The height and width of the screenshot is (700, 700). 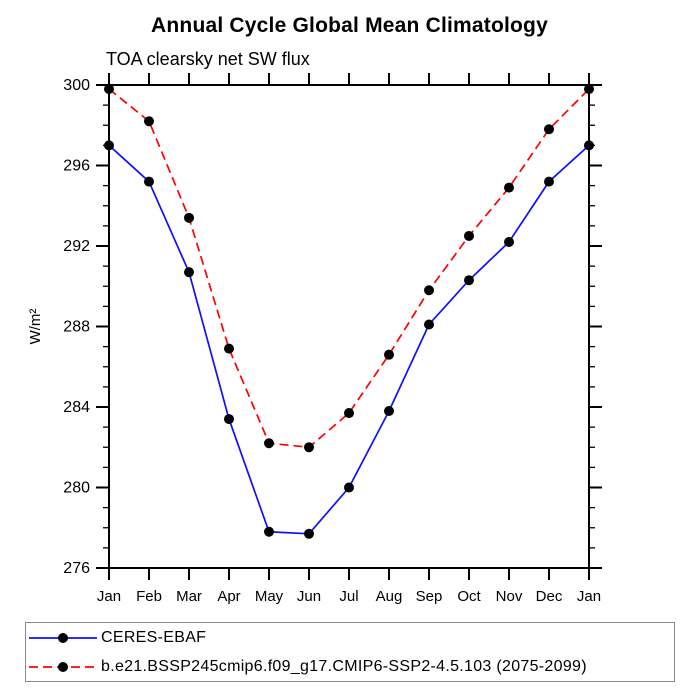 I want to click on x-tick-label: Sep, so click(x=429, y=596).